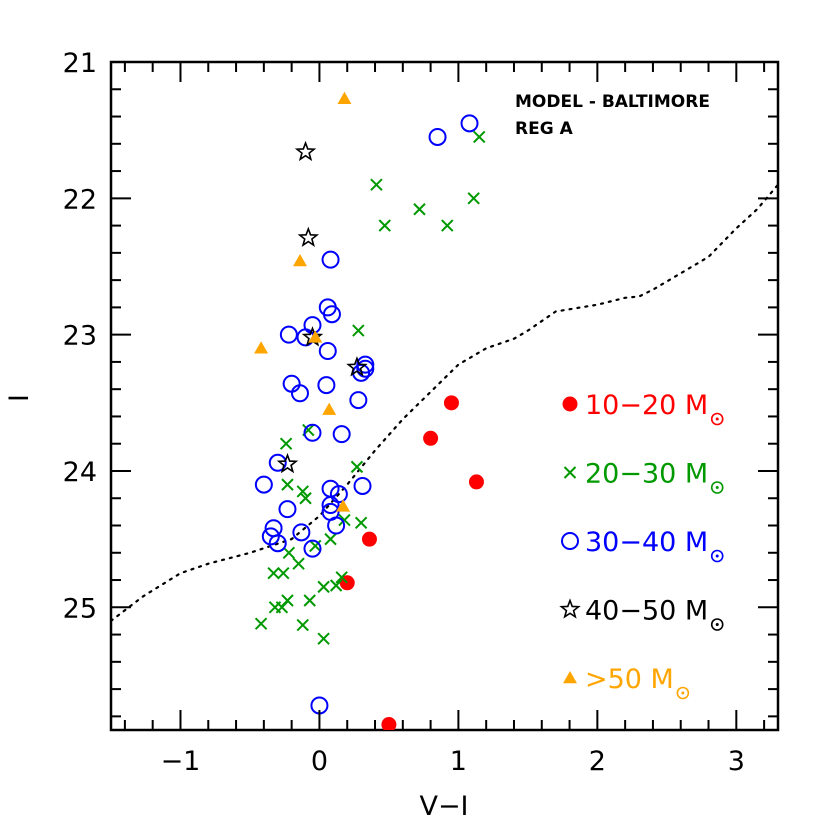  Describe the element at coordinates (612, 102) in the screenshot. I see `annotation-model: MODEL - BALTIMORE` at that location.